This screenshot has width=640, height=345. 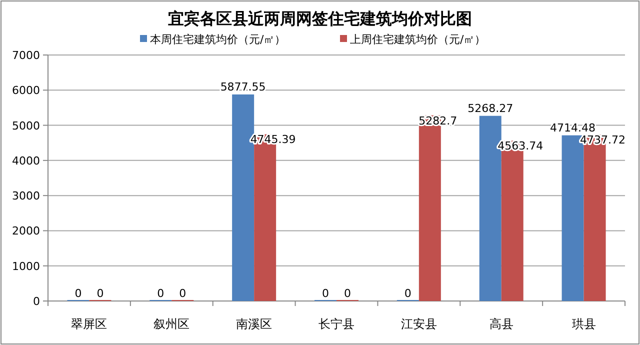 I want to click on x-tick-label: 珙县, so click(x=584, y=324).